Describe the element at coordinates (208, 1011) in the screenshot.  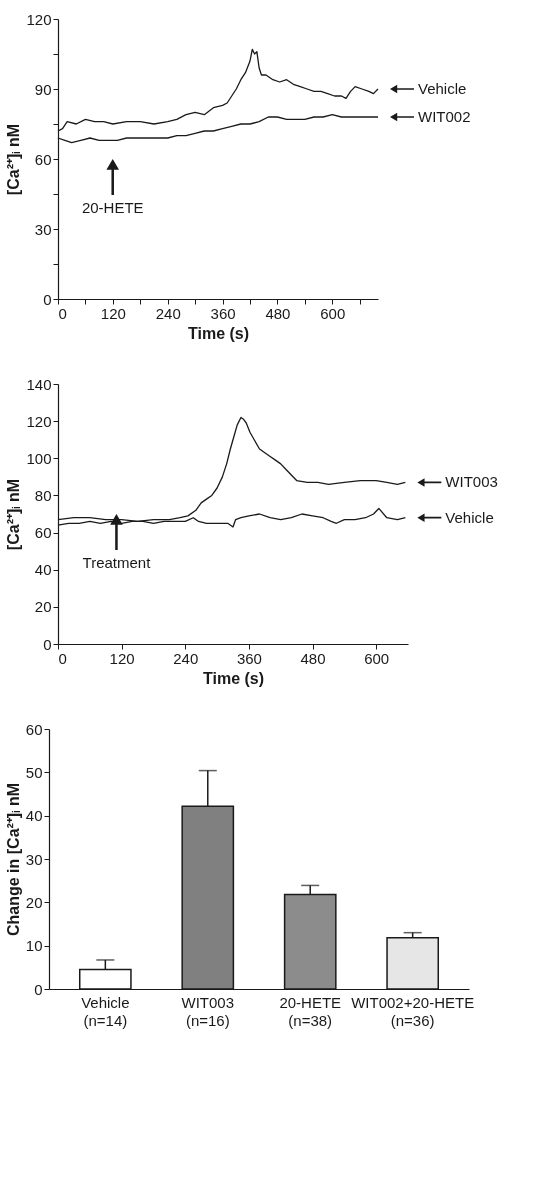
I see `x-tick-label: WIT003 (n=16)` at that location.